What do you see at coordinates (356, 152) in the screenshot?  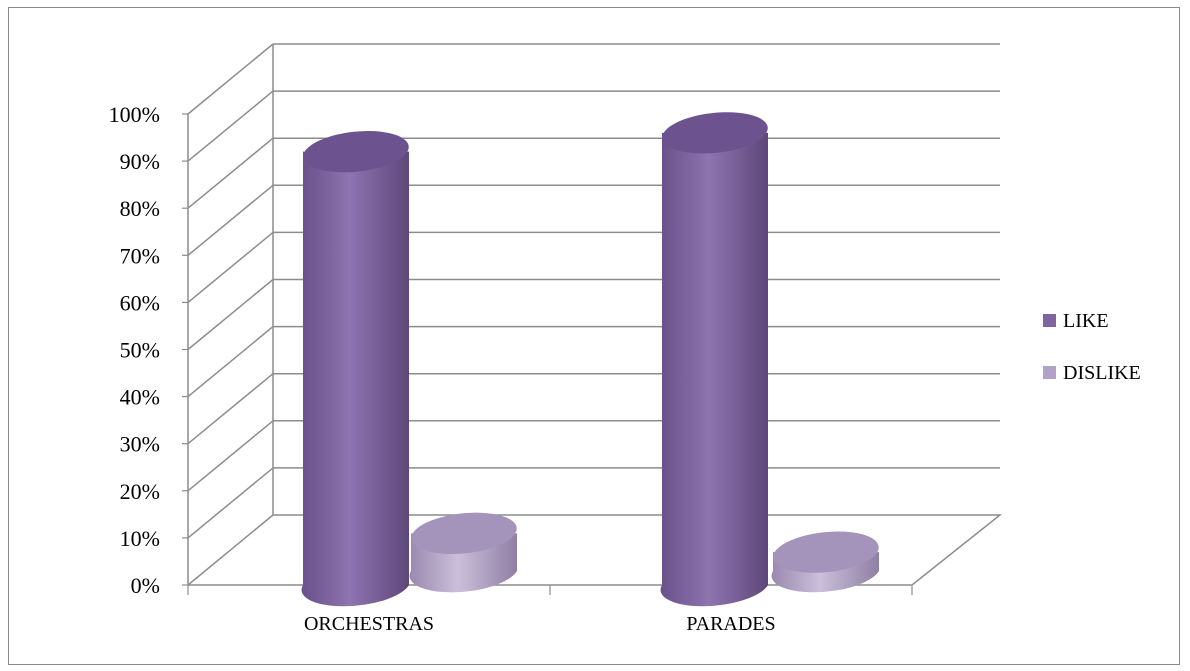 I see `bar-top-like-orchestras` at bounding box center [356, 152].